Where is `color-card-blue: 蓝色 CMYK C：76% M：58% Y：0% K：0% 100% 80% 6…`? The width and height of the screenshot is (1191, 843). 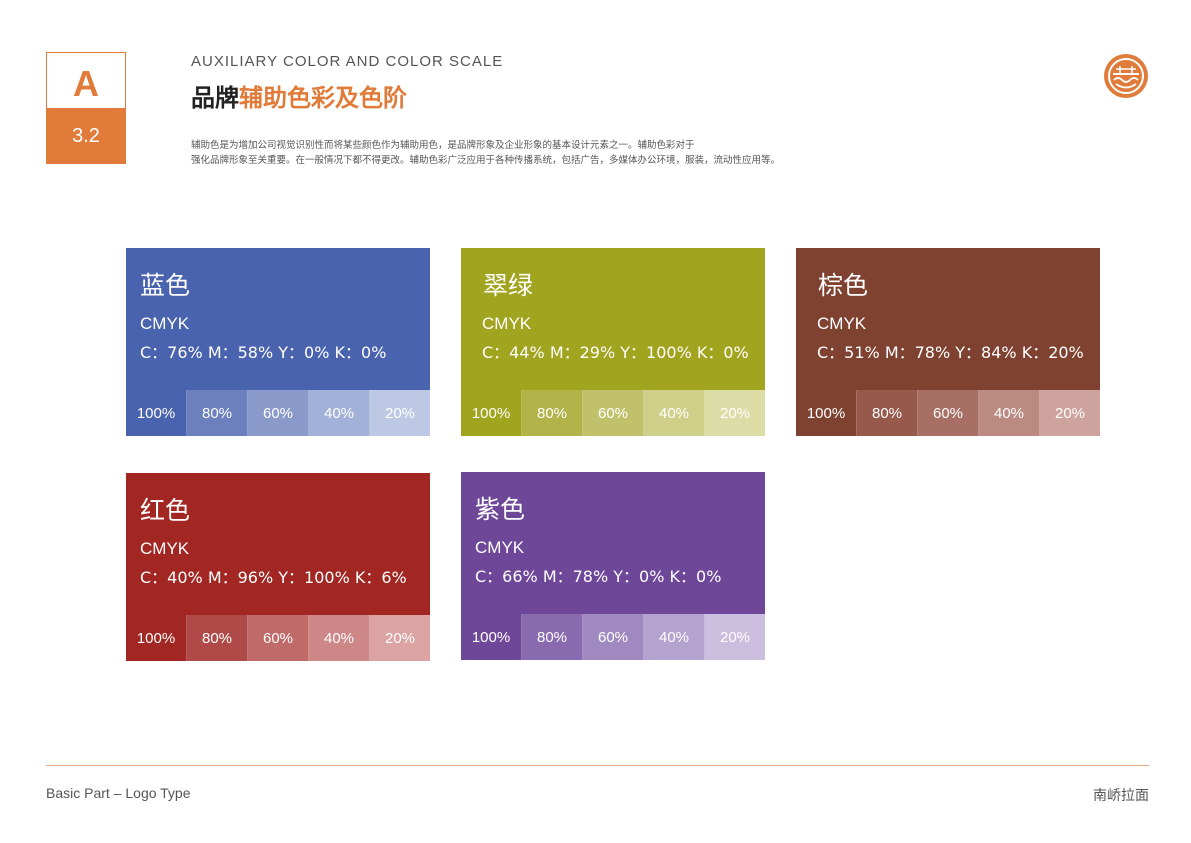
color-card-blue: 蓝色 CMYK C：76% M：58% Y：0% K：0% 100% 80% 6… is located at coordinates (278, 342).